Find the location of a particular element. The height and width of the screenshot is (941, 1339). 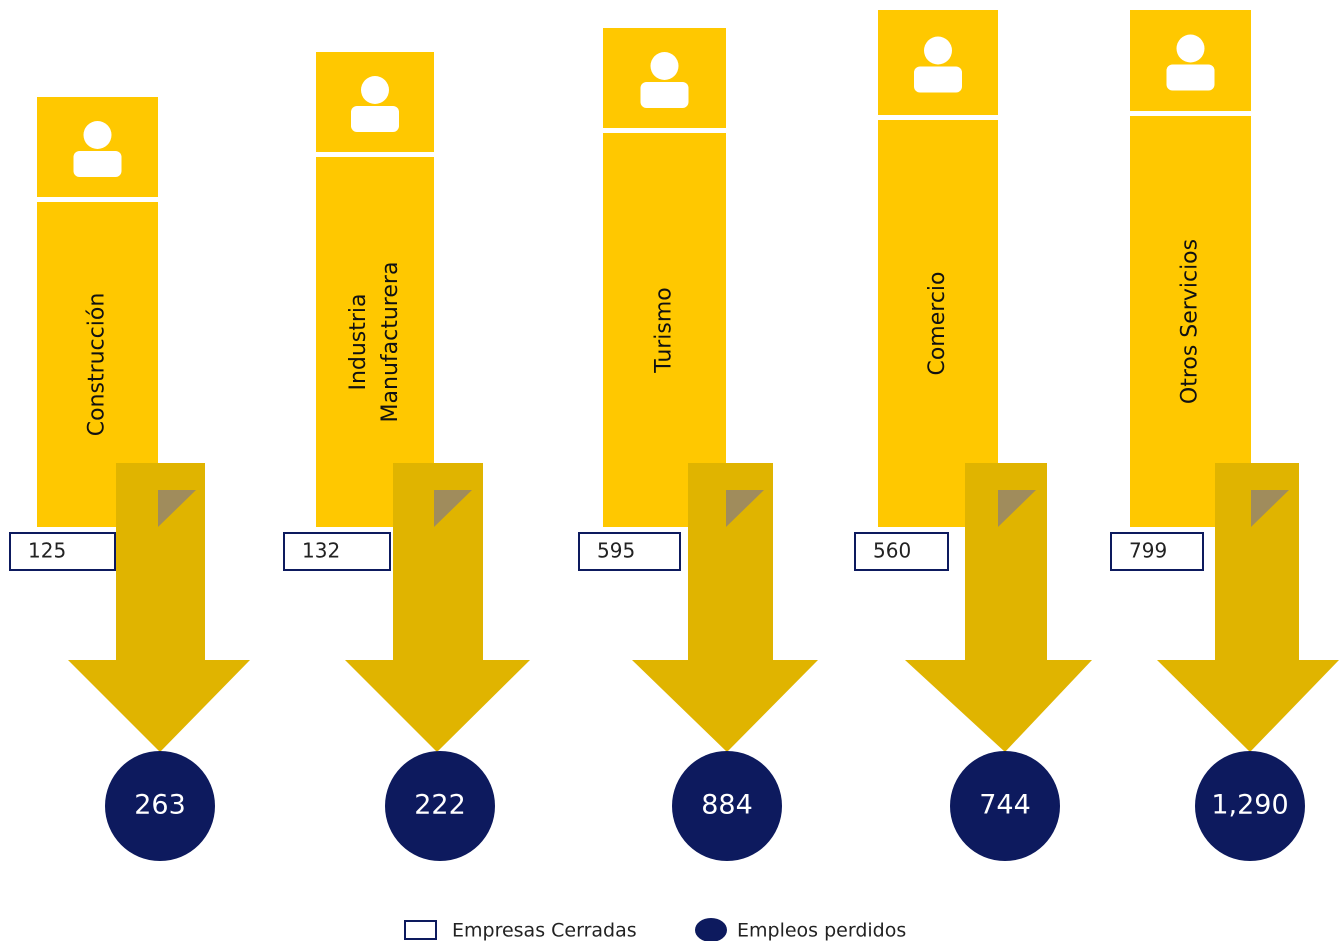

empresas-value: 799 is located at coordinates (1148, 551).